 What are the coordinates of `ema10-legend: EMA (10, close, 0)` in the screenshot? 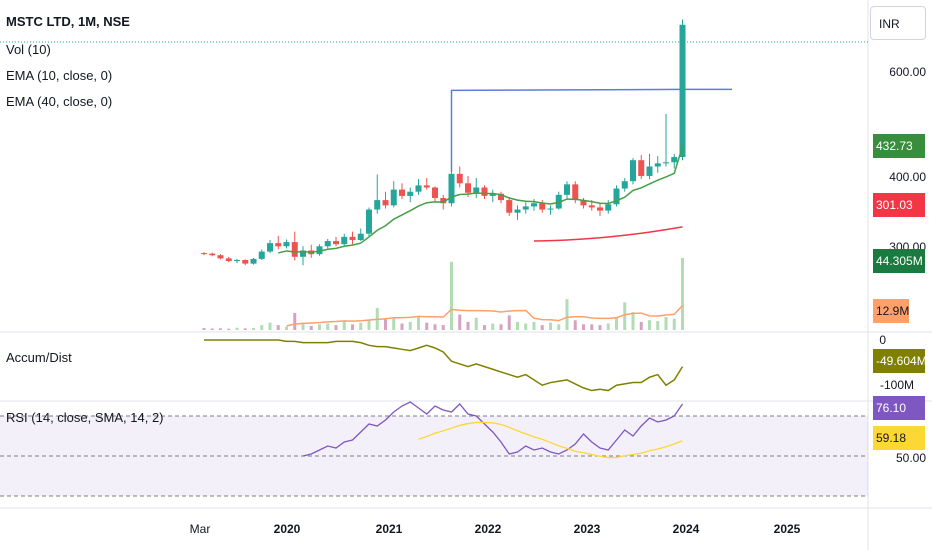 It's located at (59, 75).